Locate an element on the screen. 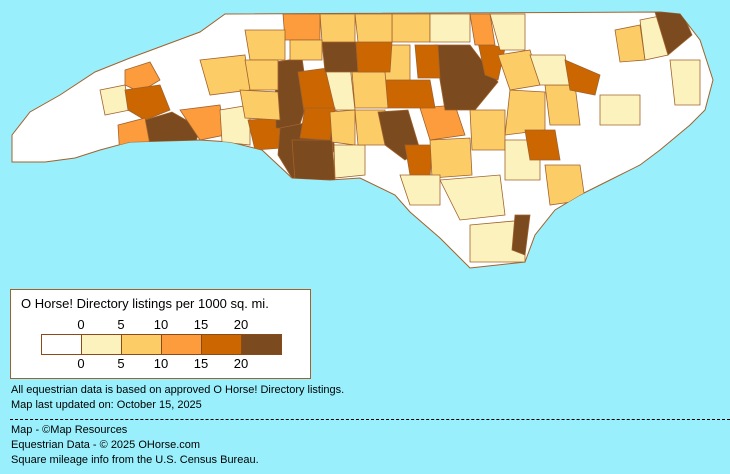 The height and width of the screenshot is (474, 730). data-credit: Equestrian Data - © 2025 OHorse.com is located at coordinates (106, 445).